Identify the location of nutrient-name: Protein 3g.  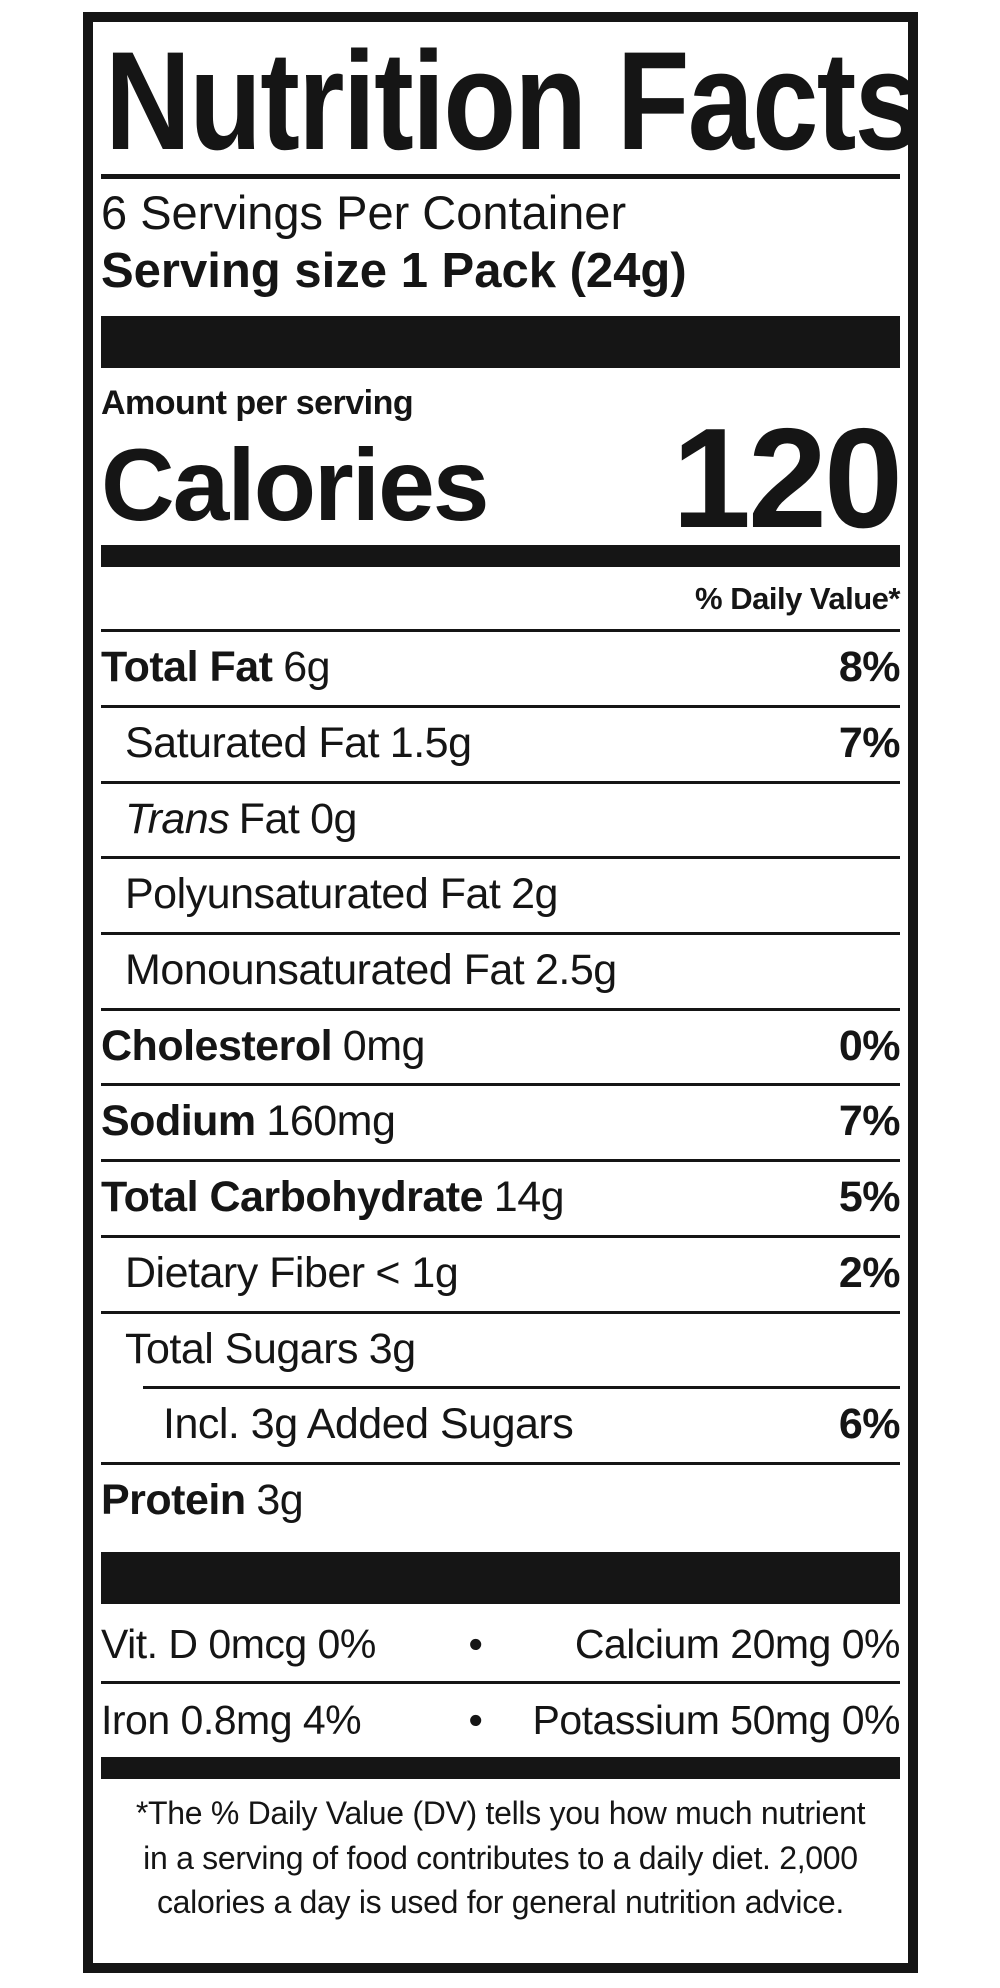
(202, 1499).